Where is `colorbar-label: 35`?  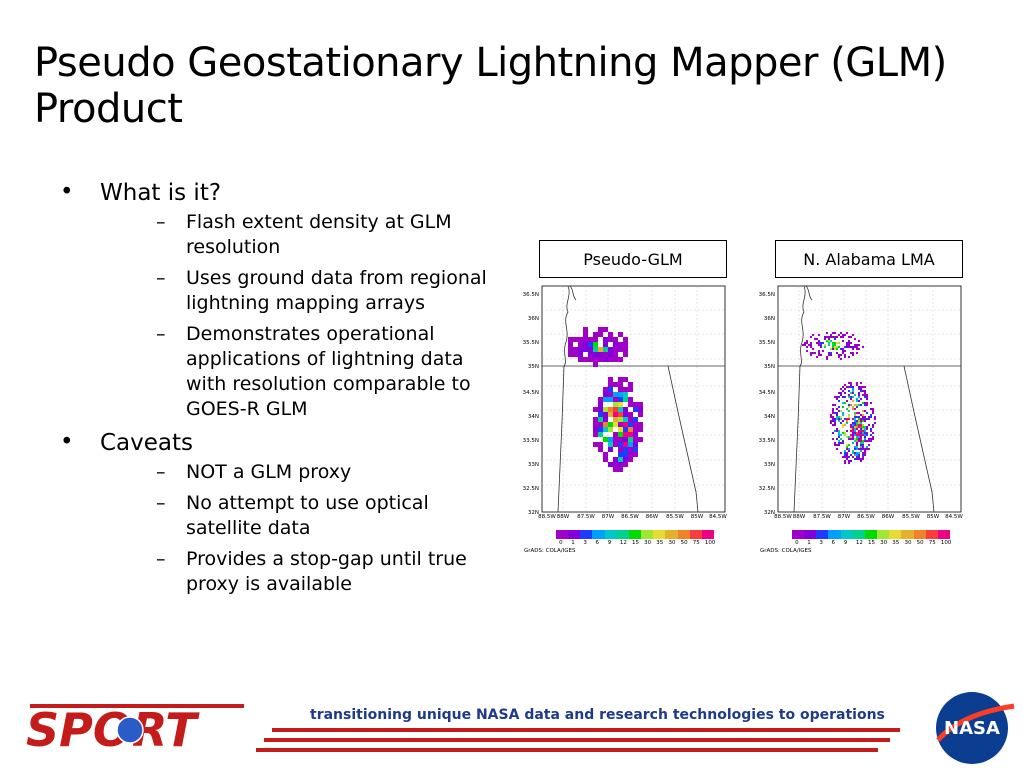 colorbar-label: 35 is located at coordinates (660, 543).